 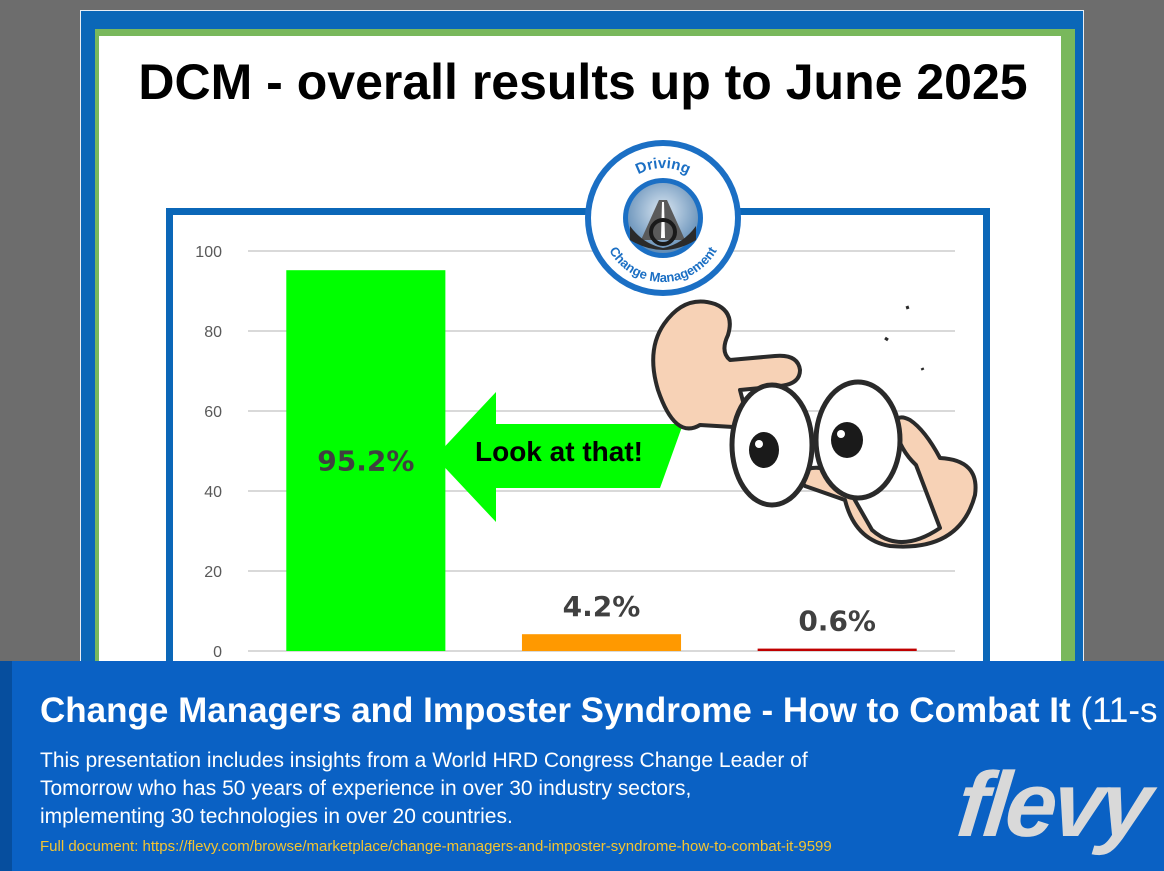 What do you see at coordinates (559, 451) in the screenshot?
I see `callout-text: Look at that!` at bounding box center [559, 451].